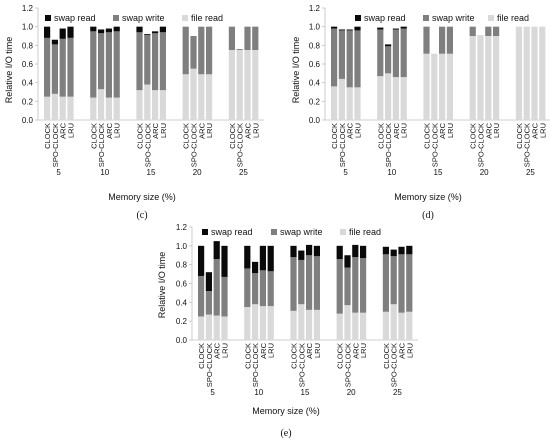  I want to click on chart-d-group-label: 25, so click(530, 172).